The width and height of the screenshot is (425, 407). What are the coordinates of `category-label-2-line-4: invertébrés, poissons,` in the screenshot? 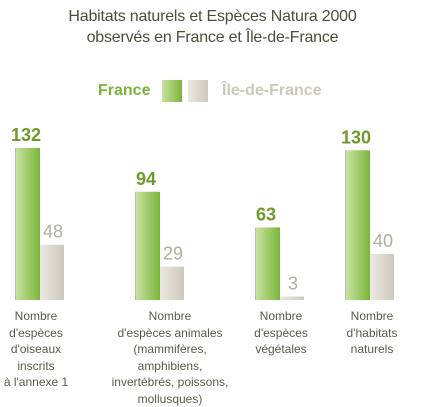 It's located at (170, 382).